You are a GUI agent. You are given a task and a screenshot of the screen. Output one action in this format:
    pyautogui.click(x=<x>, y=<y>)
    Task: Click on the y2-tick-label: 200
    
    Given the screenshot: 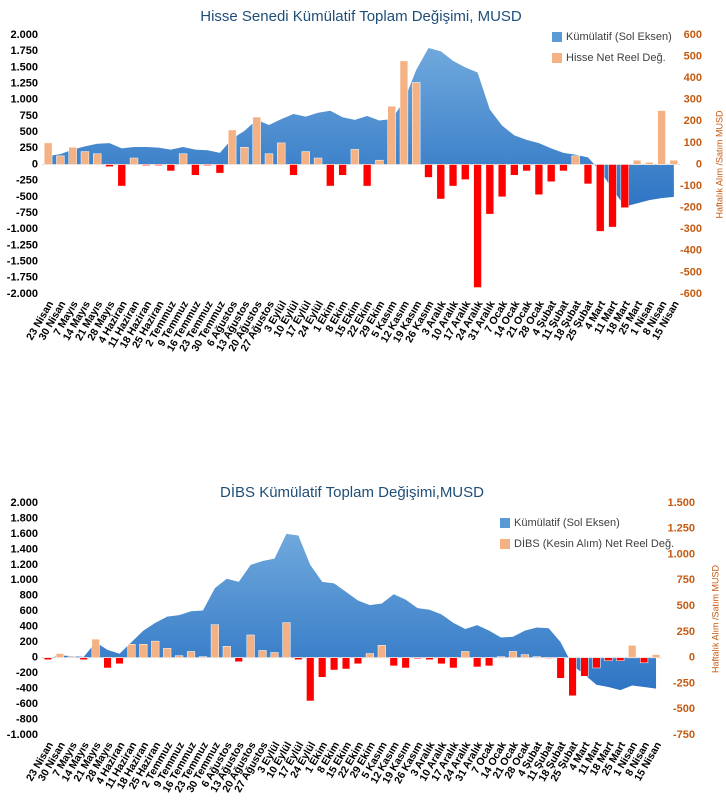 What is the action you would take?
    pyautogui.click(x=693, y=121)
    